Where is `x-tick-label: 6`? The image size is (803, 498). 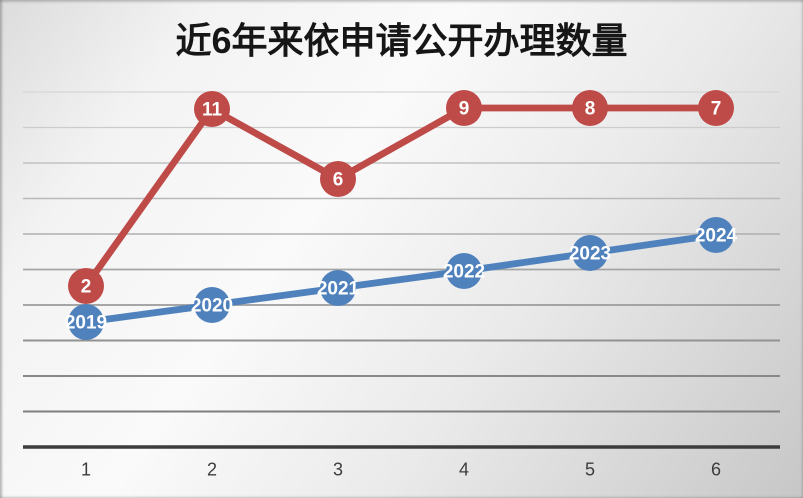 x-tick-label: 6 is located at coordinates (716, 469).